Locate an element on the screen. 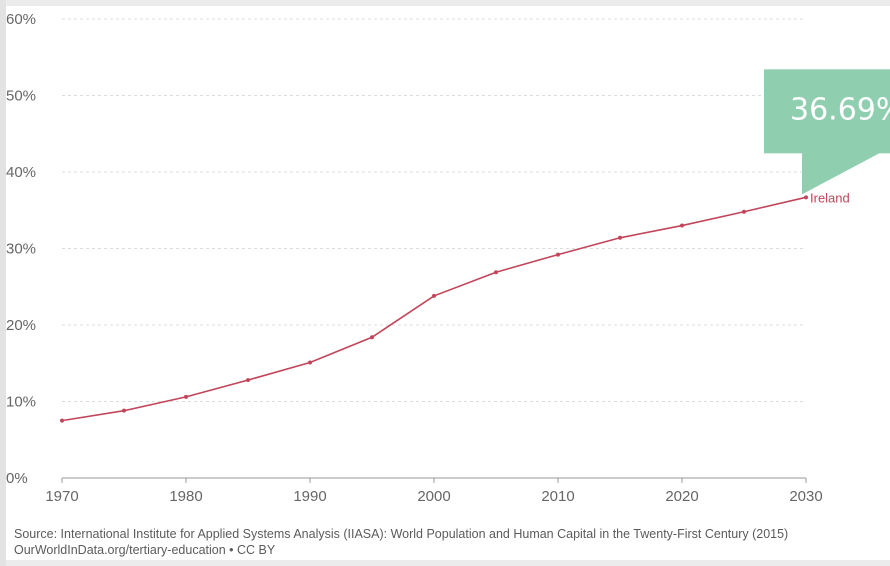 The image size is (890, 566). y-tick-label: 0% is located at coordinates (17, 478).